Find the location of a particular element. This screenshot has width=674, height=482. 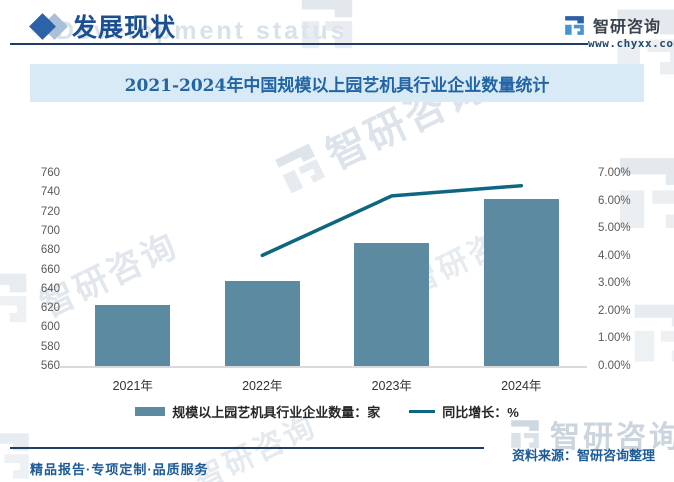

axis-tick-label: 2.00% is located at coordinates (614, 310).